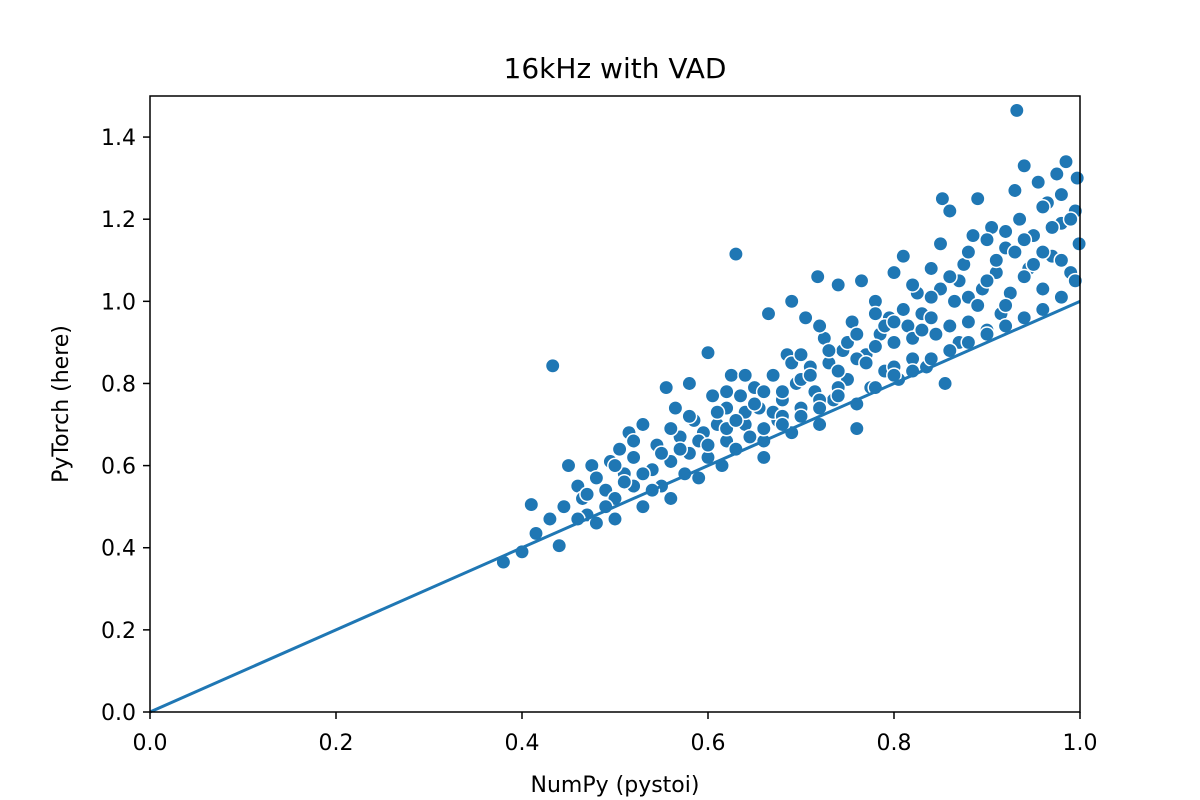 The image size is (1200, 800). Describe the element at coordinates (118, 138) in the screenshot. I see `y-tick-label: 1.4` at that location.